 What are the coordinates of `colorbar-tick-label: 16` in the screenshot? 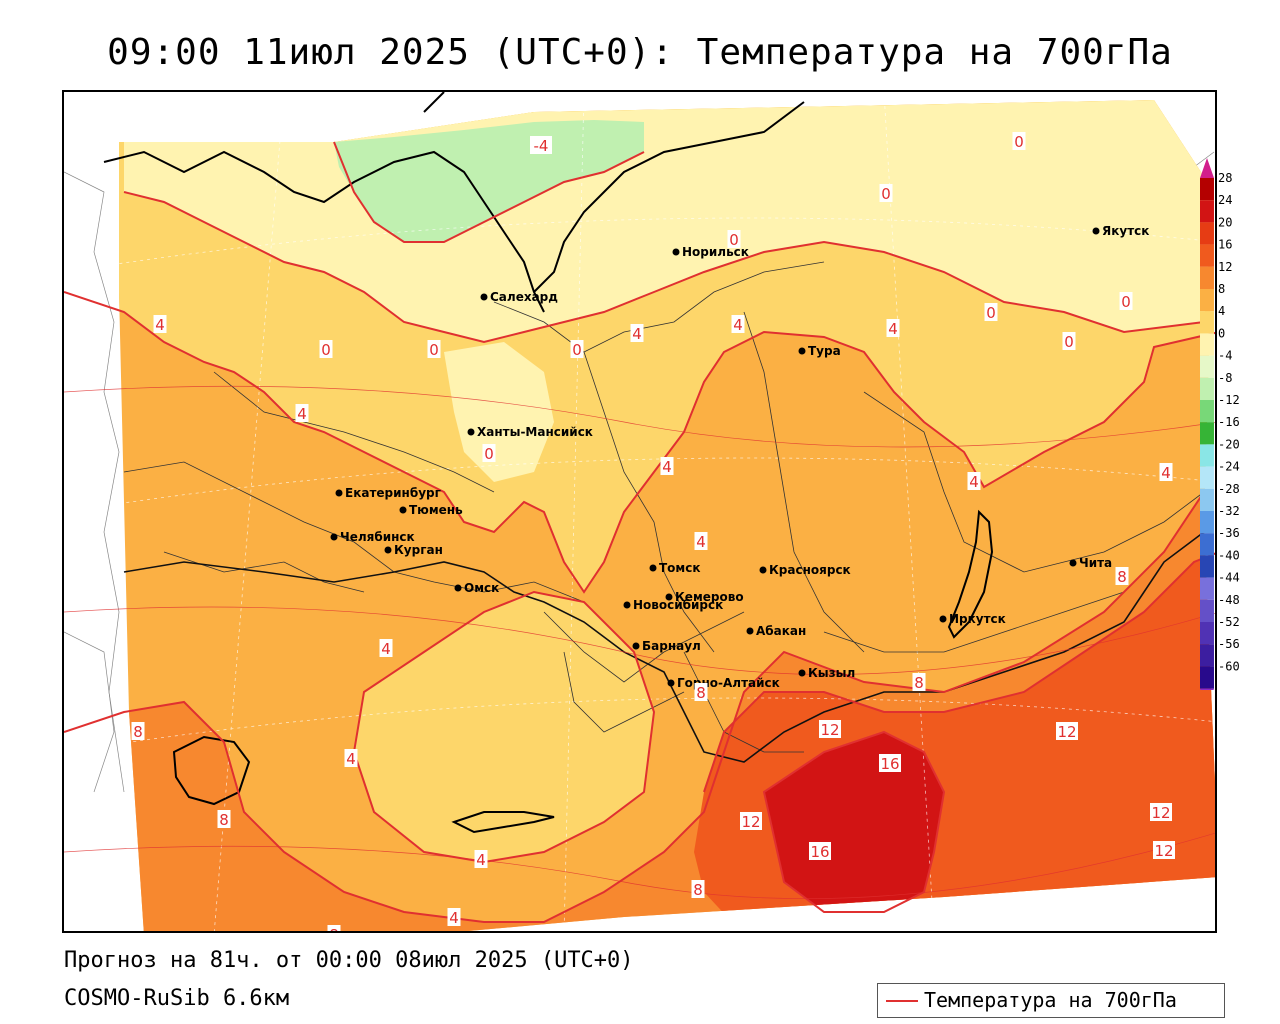 It's located at (1225, 245).